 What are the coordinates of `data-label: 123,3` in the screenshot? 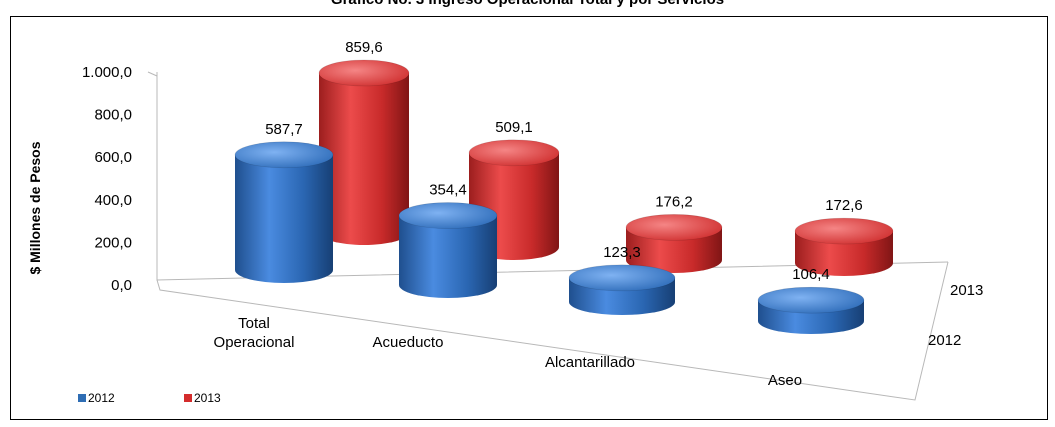 It's located at (622, 252).